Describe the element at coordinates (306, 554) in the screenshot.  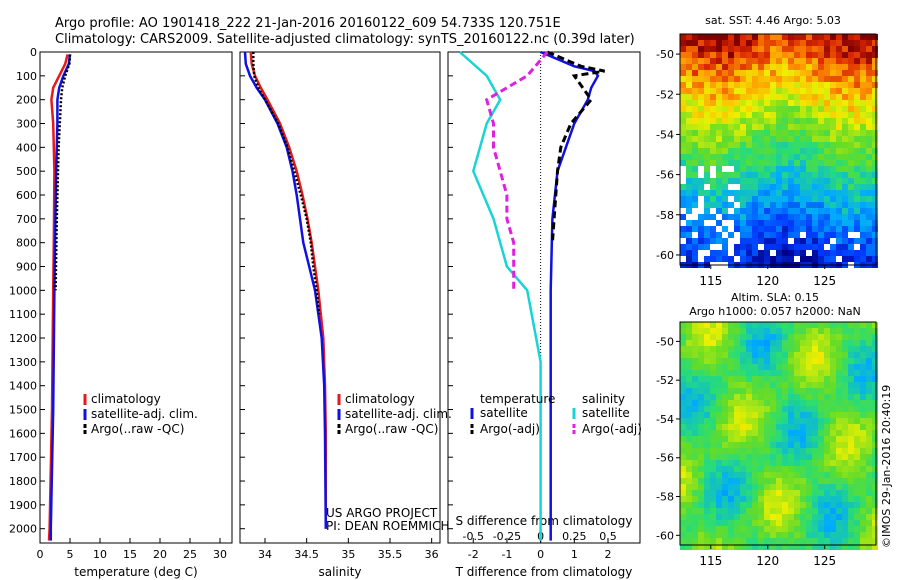
I see `x-tick-label: 34.5` at that location.